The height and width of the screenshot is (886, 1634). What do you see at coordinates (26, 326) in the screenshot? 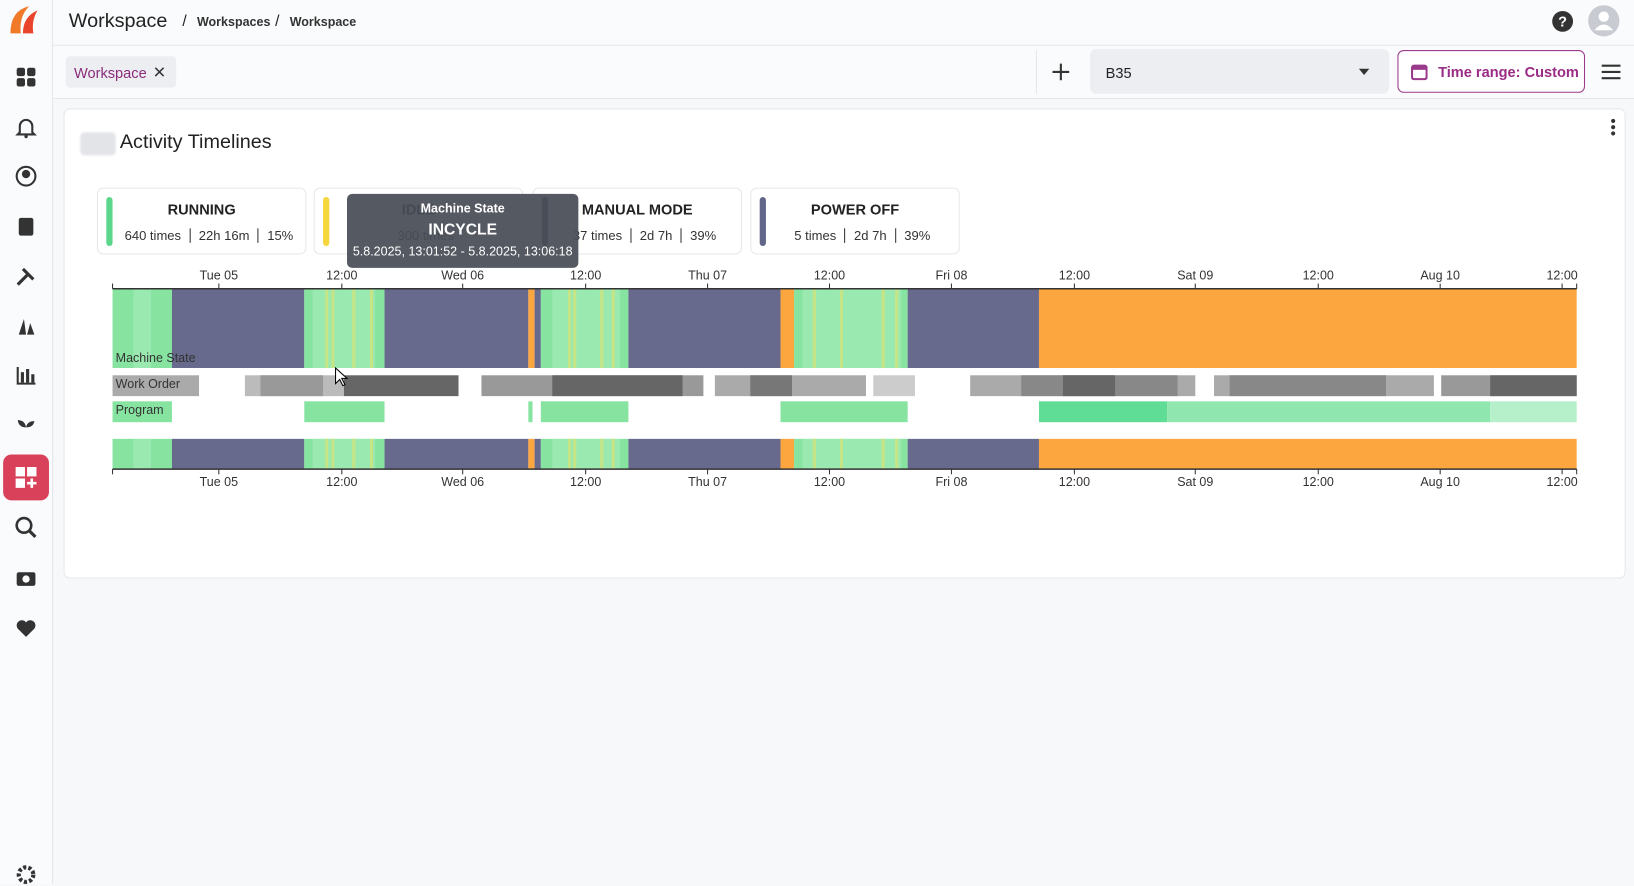
I see `flow-icon` at bounding box center [26, 326].